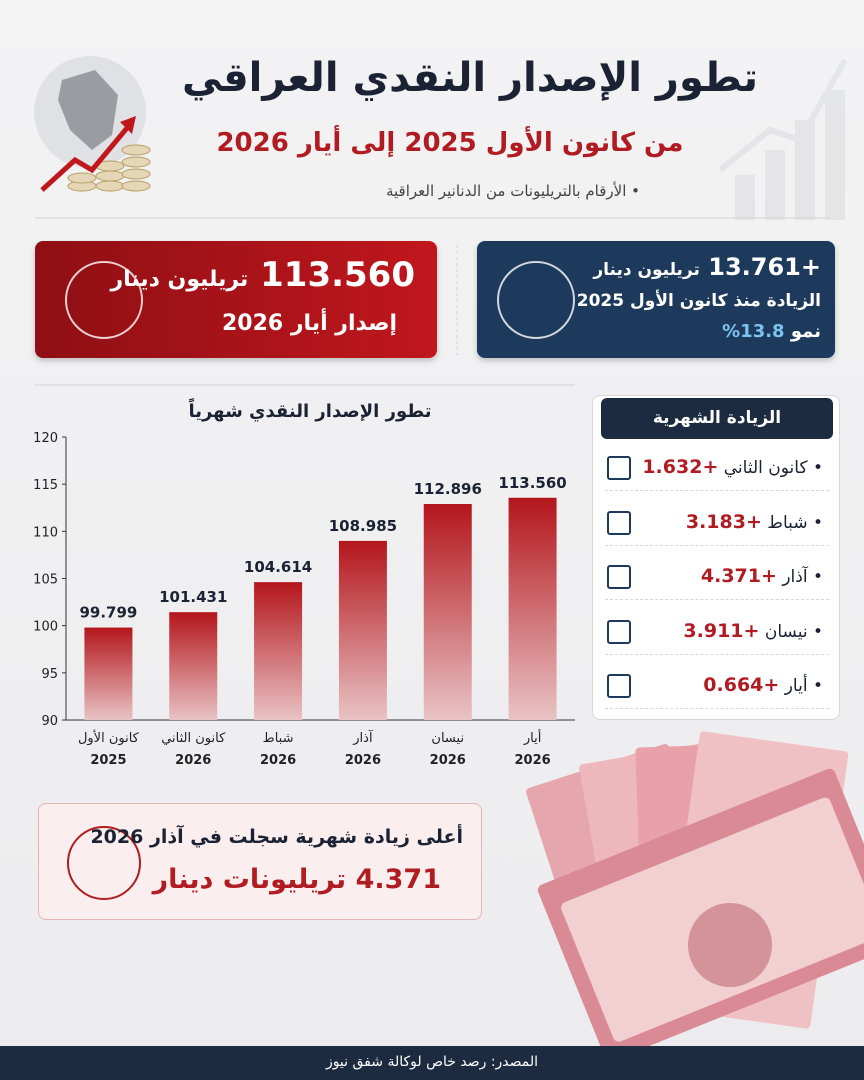 The image size is (864, 1080). I want to click on row-text: • كانون الثاني +1.632, so click(732, 467).